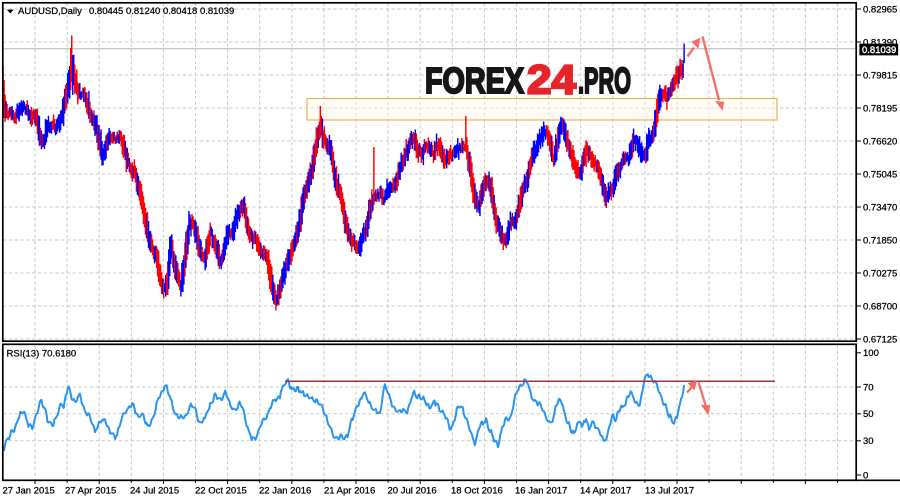 This screenshot has height=504, width=900. What do you see at coordinates (349, 491) in the screenshot?
I see `svg-text: 21 Apr 2016` at bounding box center [349, 491].